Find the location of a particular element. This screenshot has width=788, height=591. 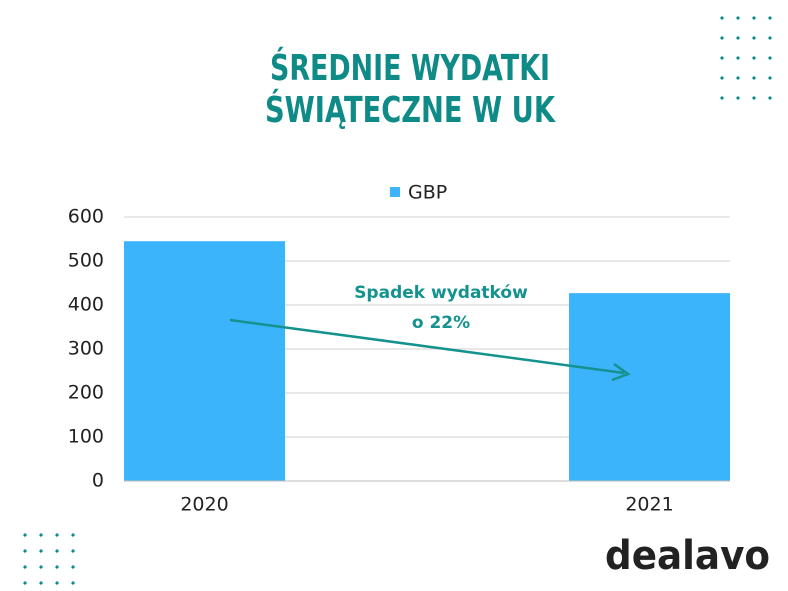

chart-title: ŚWIĄTECZNE W UK is located at coordinates (410, 110).